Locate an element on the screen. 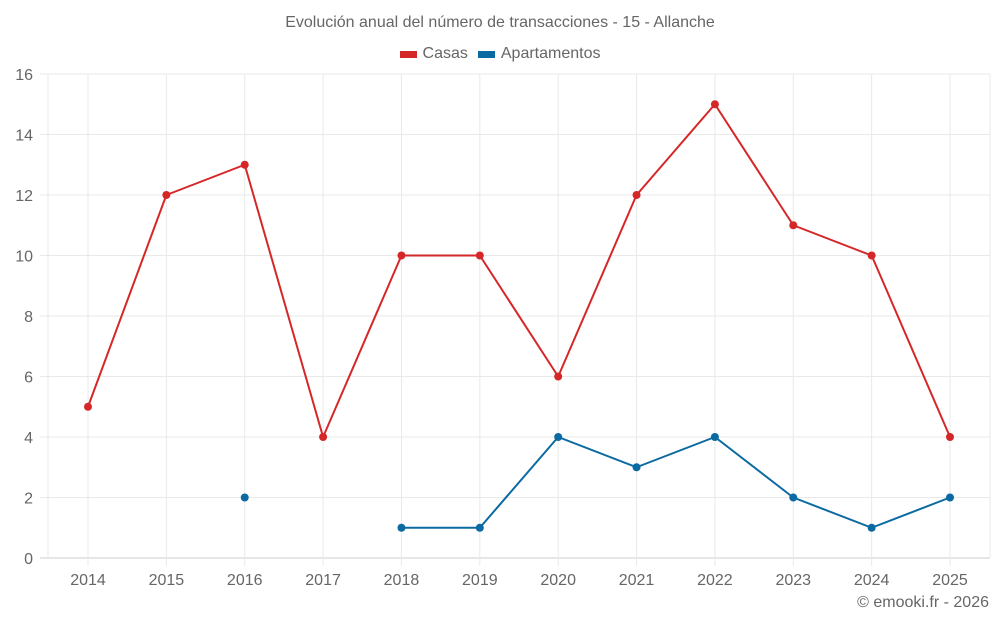  y-tick-label: 16 is located at coordinates (24, 75).